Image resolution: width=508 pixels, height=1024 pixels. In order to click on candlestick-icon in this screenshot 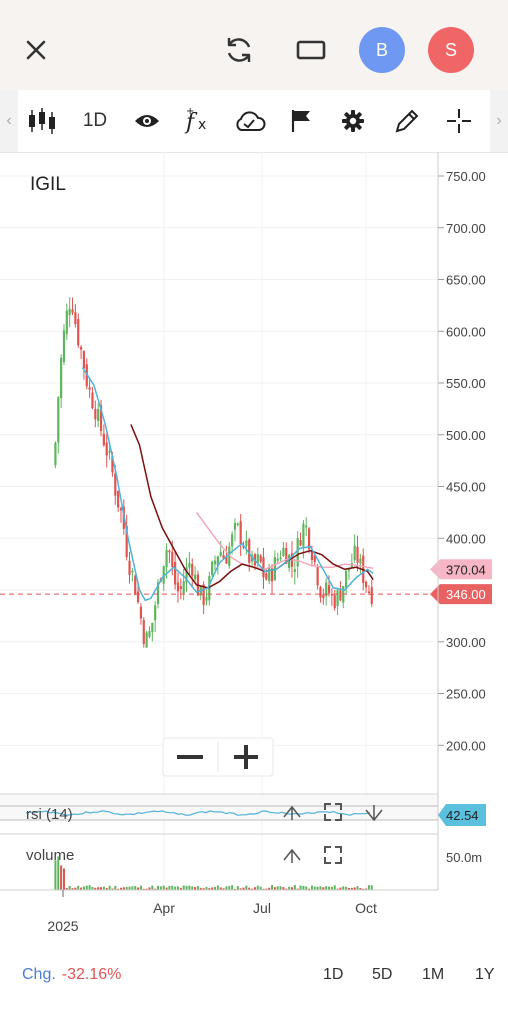, I will do `click(42, 121)`.